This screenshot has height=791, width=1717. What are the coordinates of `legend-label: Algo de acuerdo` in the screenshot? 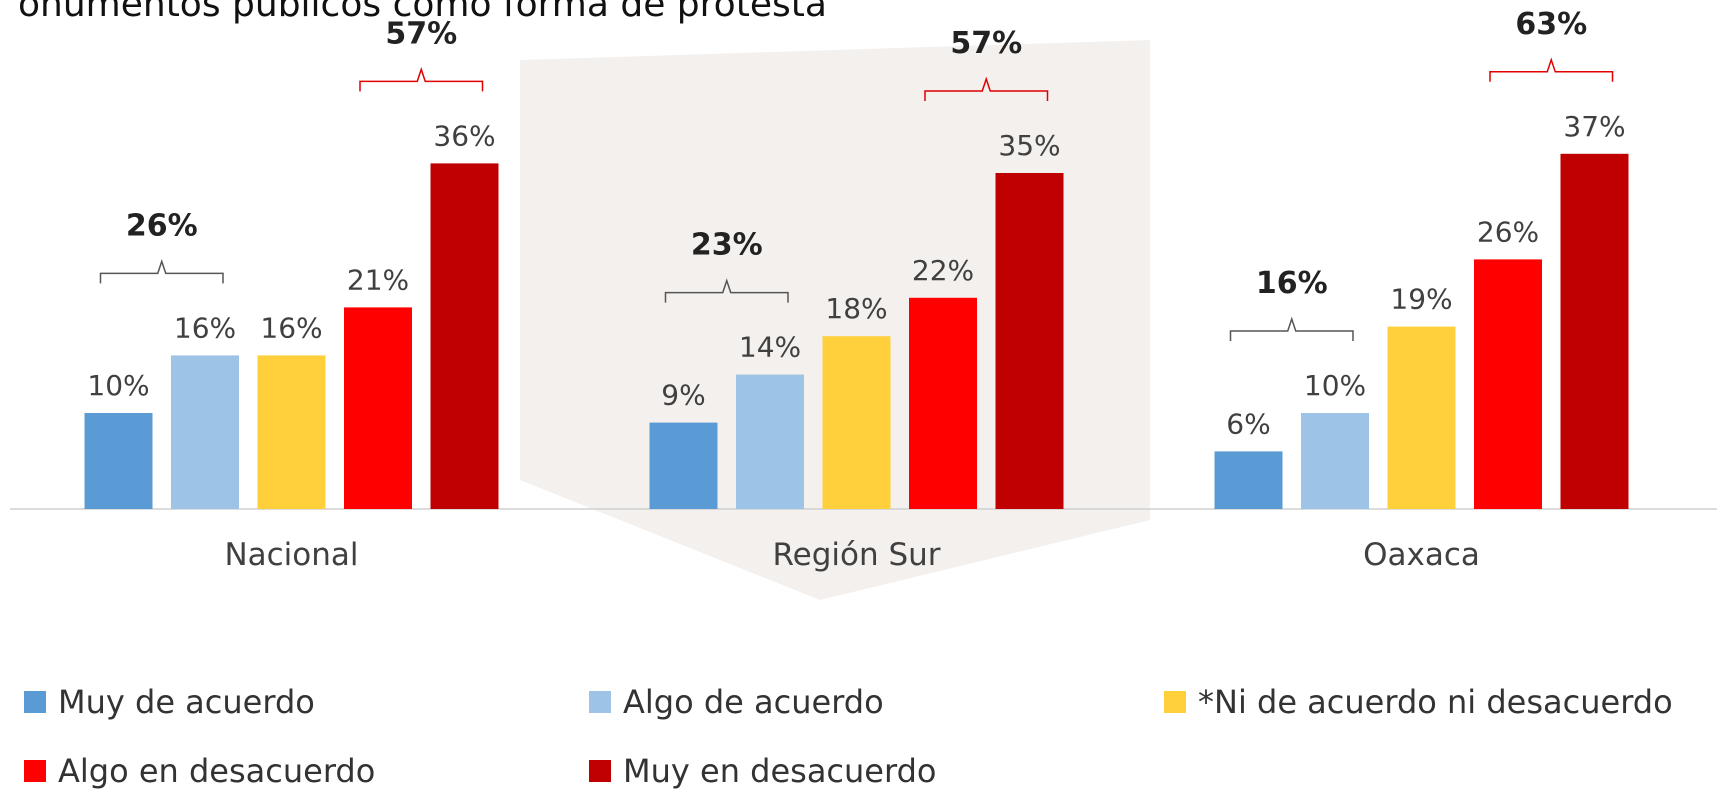 It's located at (753, 702).